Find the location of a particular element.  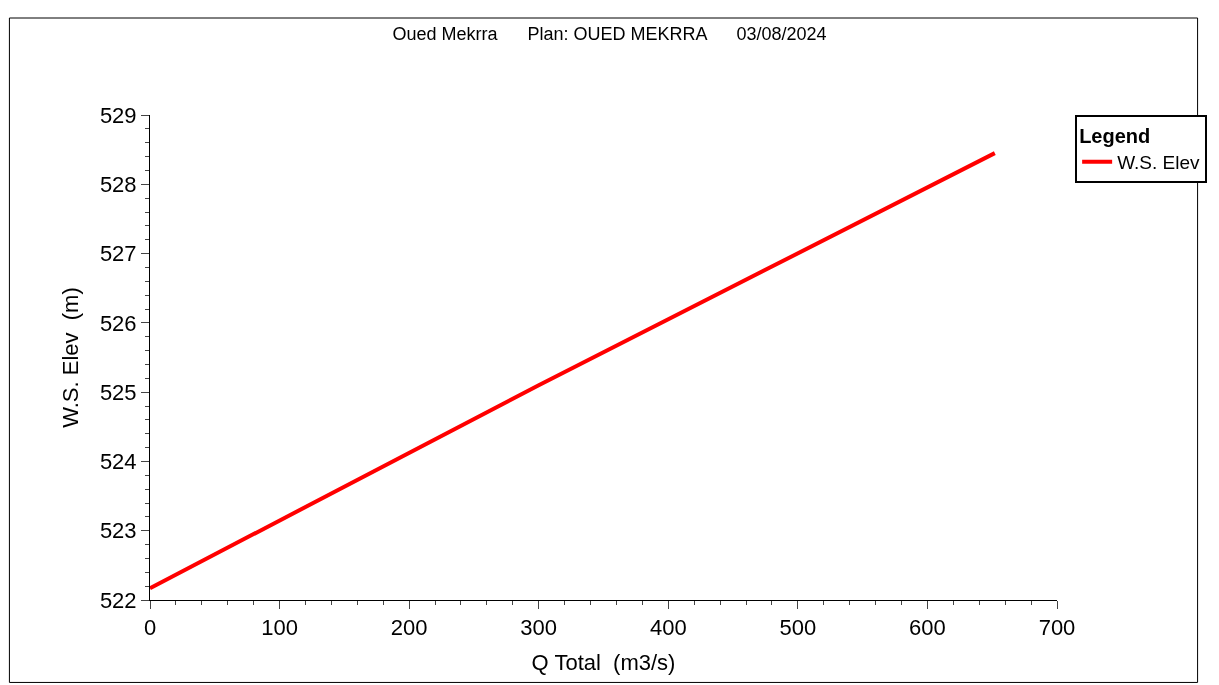

y-axis-title: W.S. Elev (m) is located at coordinates (70, 357).